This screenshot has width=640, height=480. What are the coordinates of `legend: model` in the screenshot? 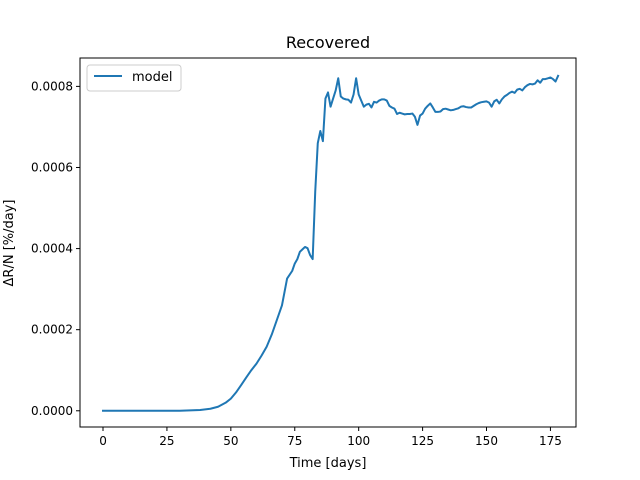 It's located at (134, 78).